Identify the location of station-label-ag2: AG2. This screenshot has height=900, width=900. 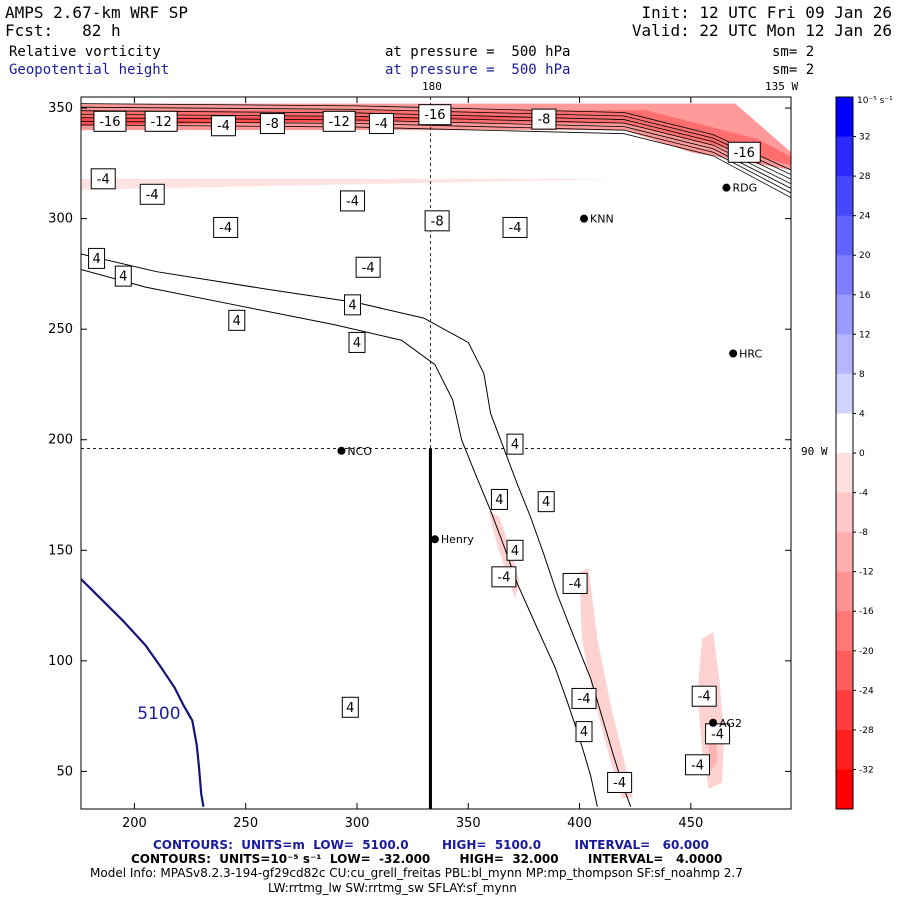
(730, 723).